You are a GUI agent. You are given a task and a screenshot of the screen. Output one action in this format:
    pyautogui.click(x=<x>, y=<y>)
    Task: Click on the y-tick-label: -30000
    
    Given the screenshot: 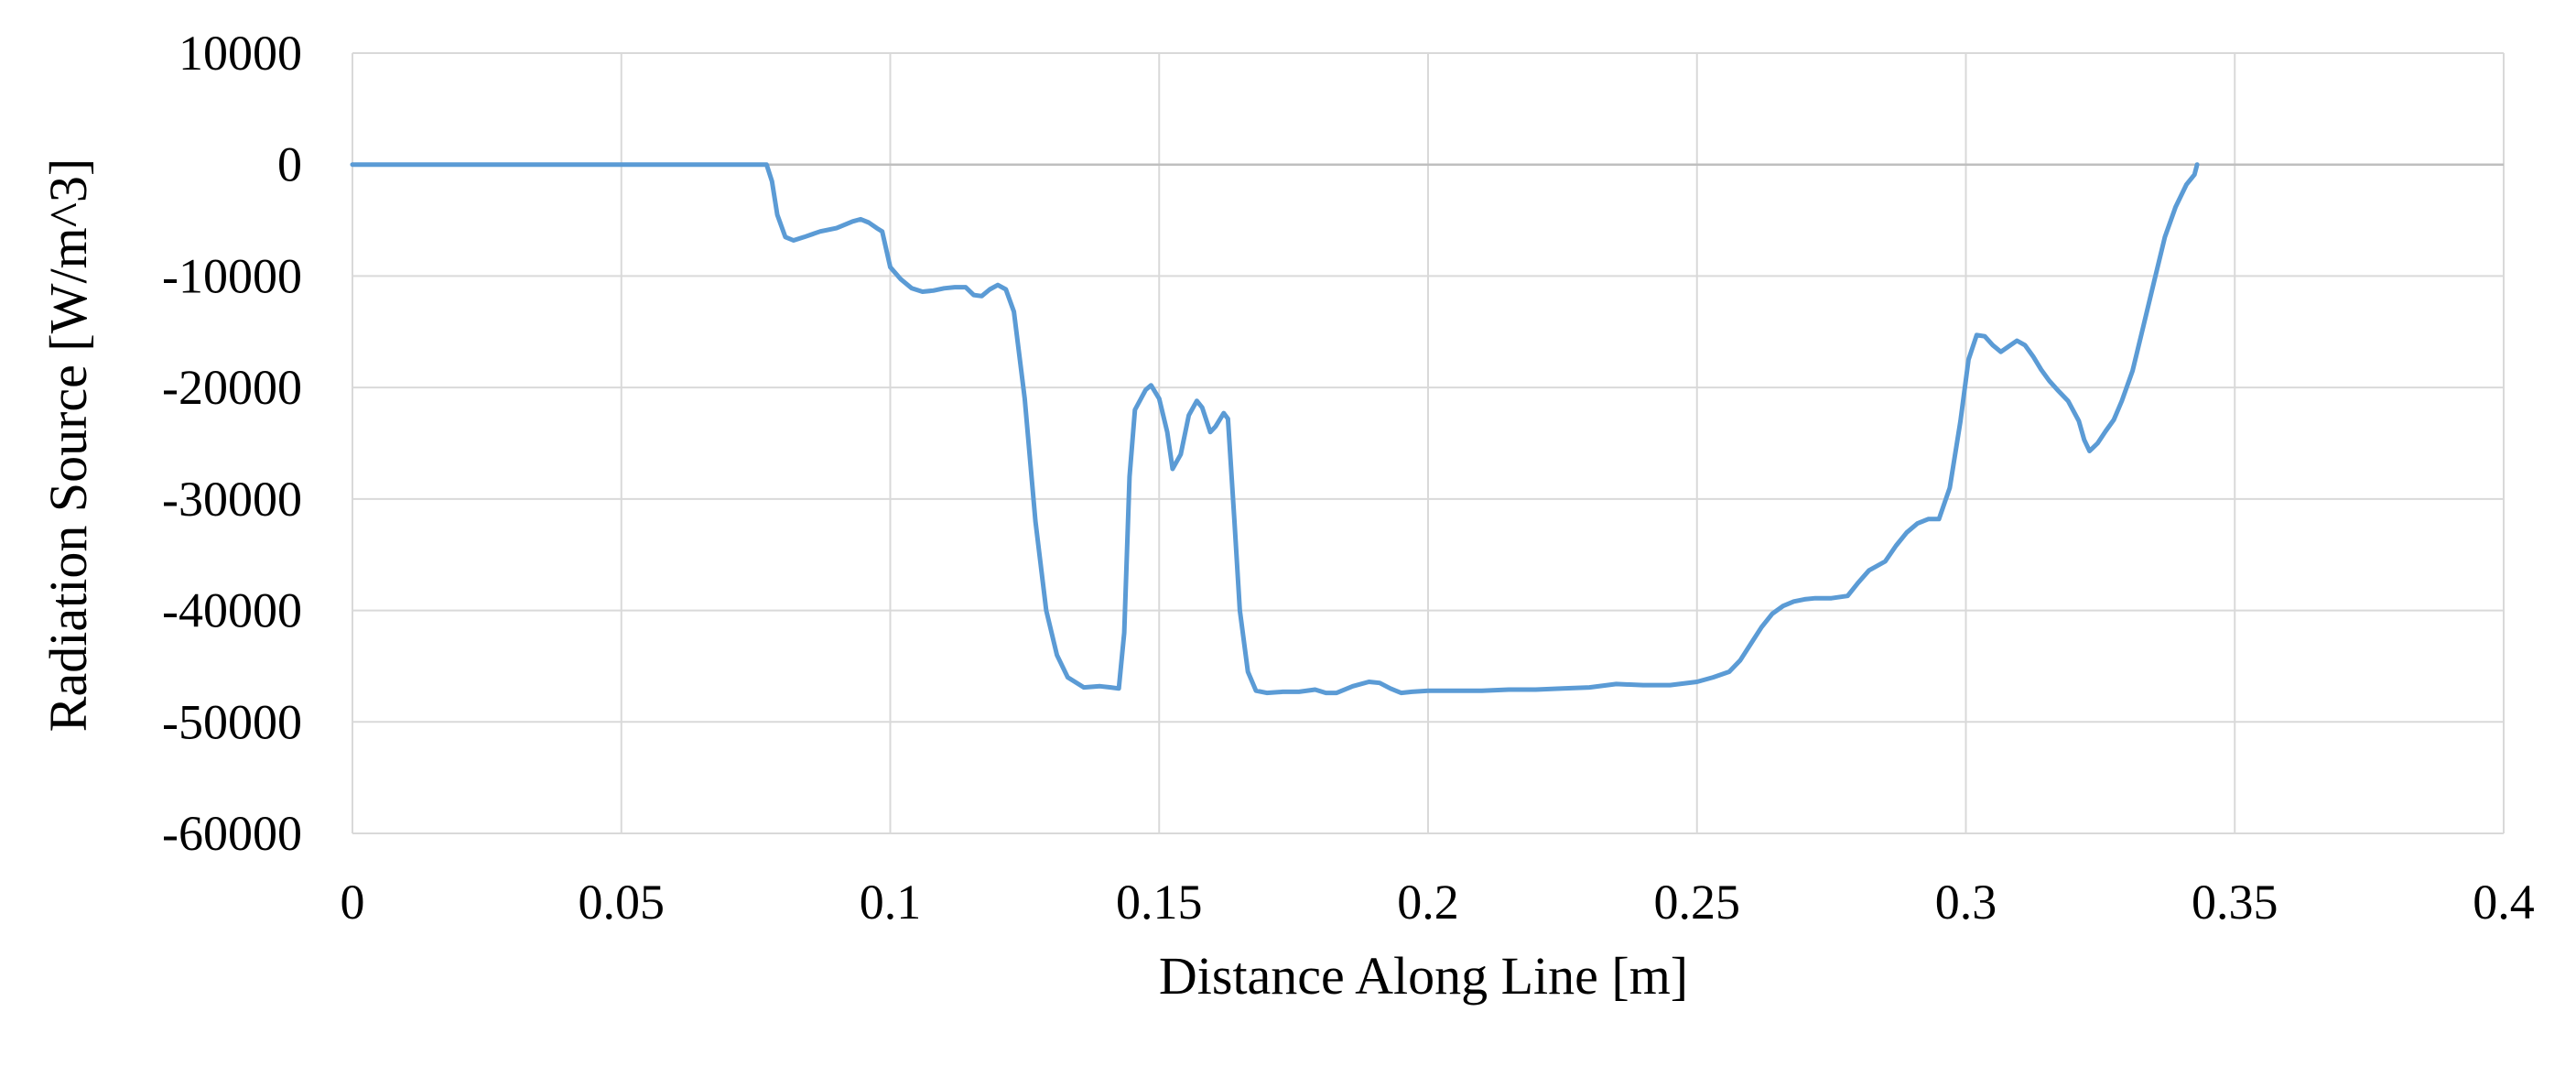 What is the action you would take?
    pyautogui.click(x=232, y=499)
    